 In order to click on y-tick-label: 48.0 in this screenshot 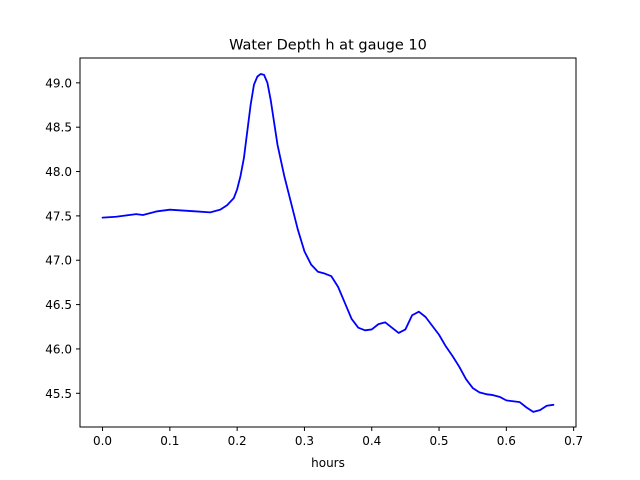, I will do `click(58, 172)`.